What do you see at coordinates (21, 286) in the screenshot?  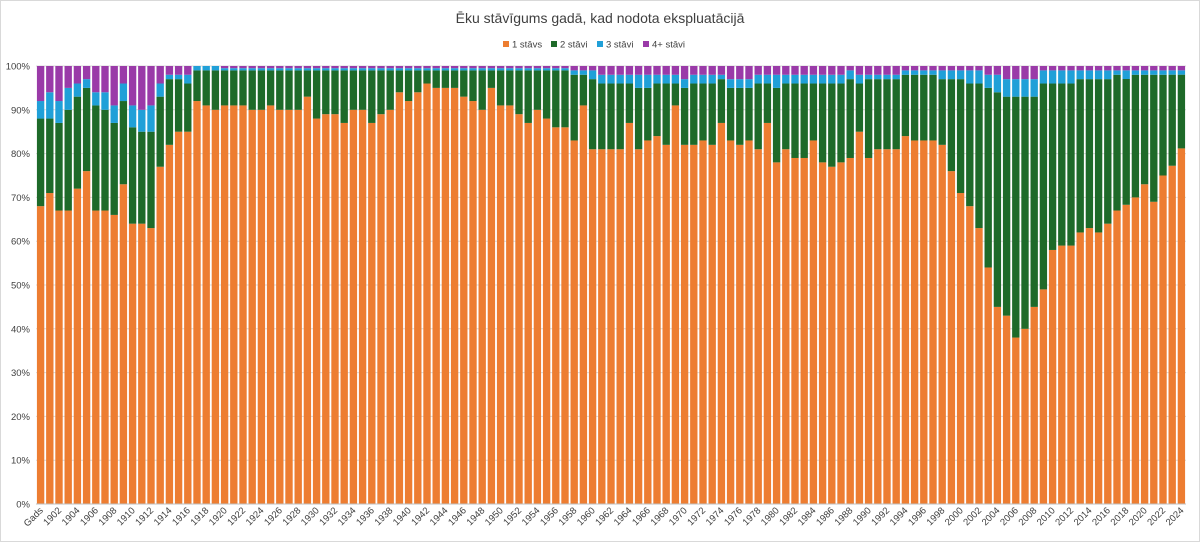 I see `y-tick-label: 50%` at bounding box center [21, 286].